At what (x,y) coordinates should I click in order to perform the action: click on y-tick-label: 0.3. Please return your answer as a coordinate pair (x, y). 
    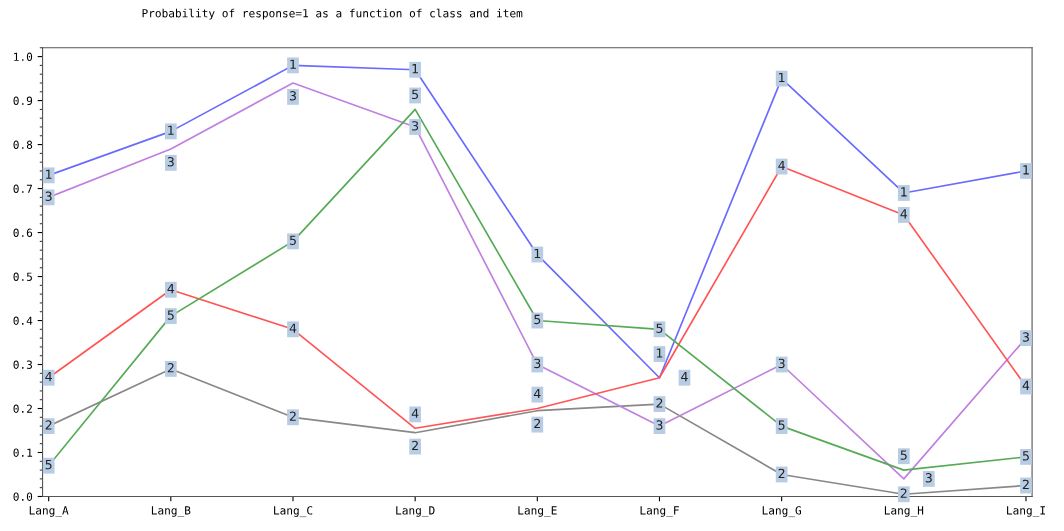
    Looking at the image, I should click on (22, 364).